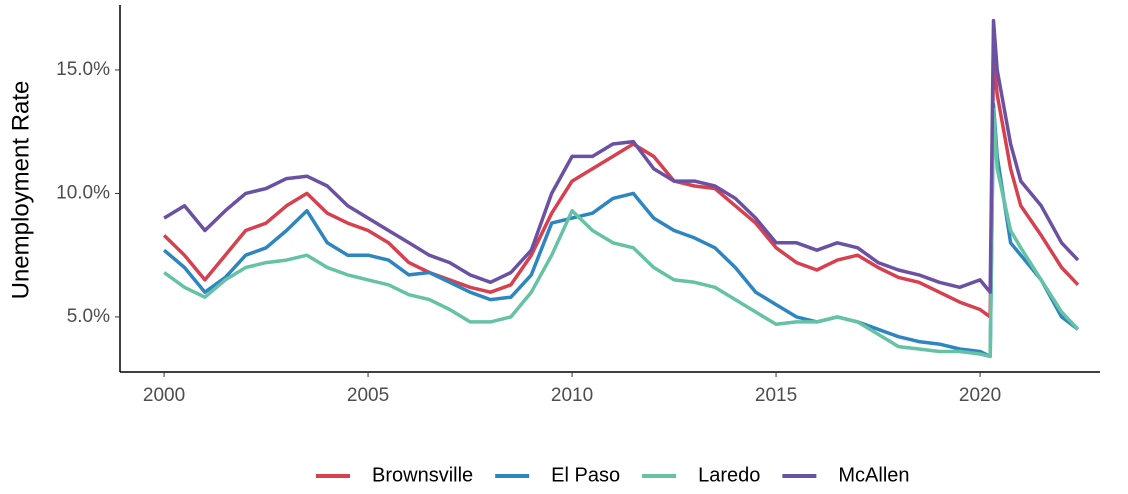 This screenshot has height=494, width=1128. Describe the element at coordinates (585, 475) in the screenshot. I see `legend-label: El Paso` at that location.